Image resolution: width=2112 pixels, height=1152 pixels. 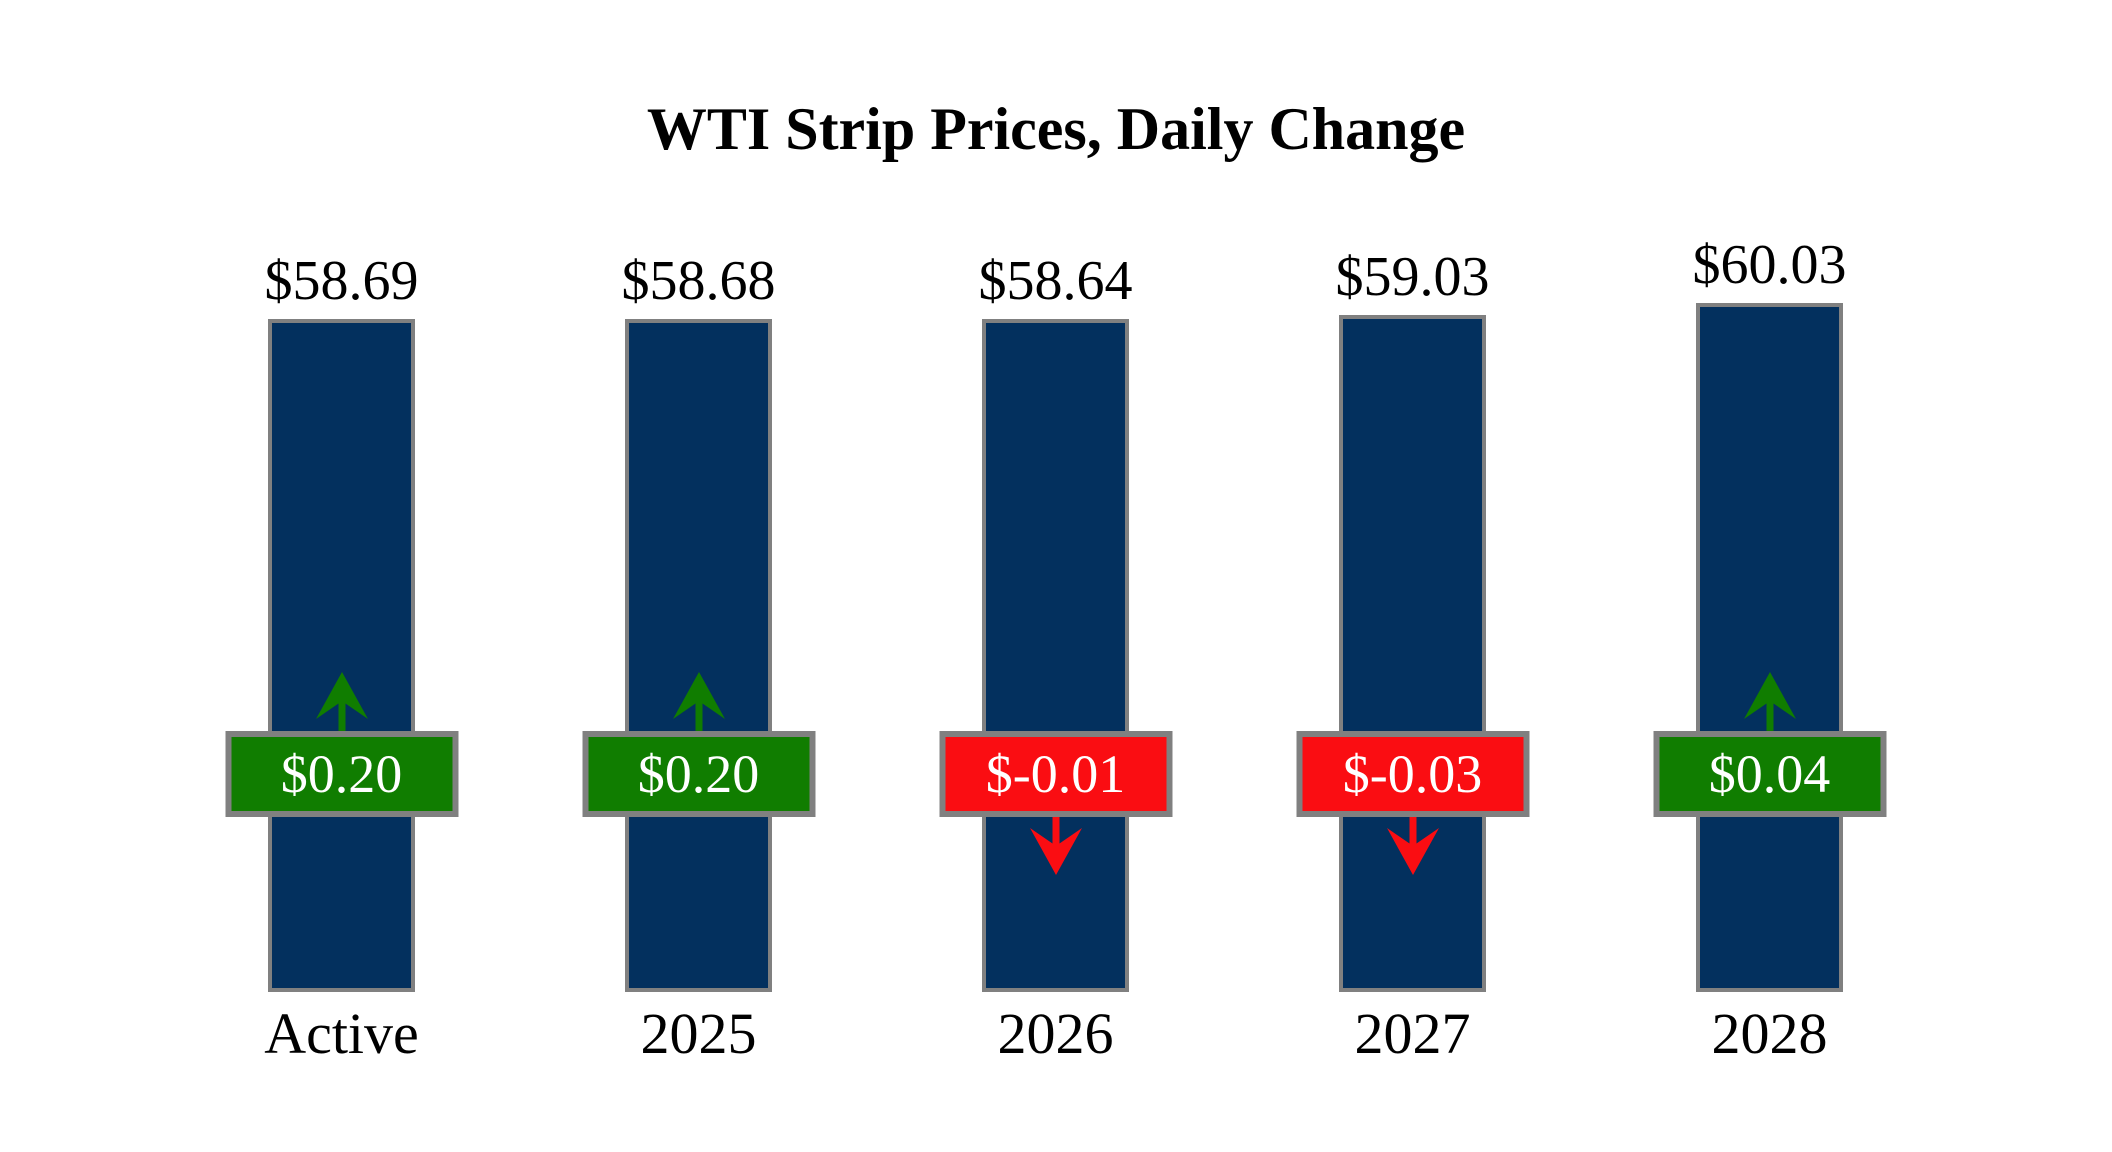 I want to click on daily-change-badge: $-0.03, so click(x=1412, y=774).